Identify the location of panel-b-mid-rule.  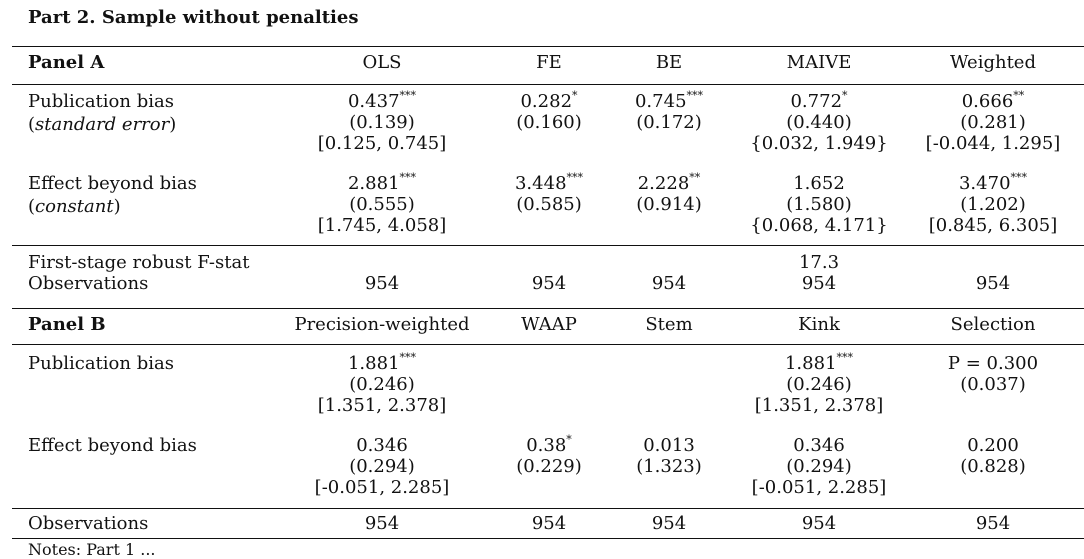
(548, 508).